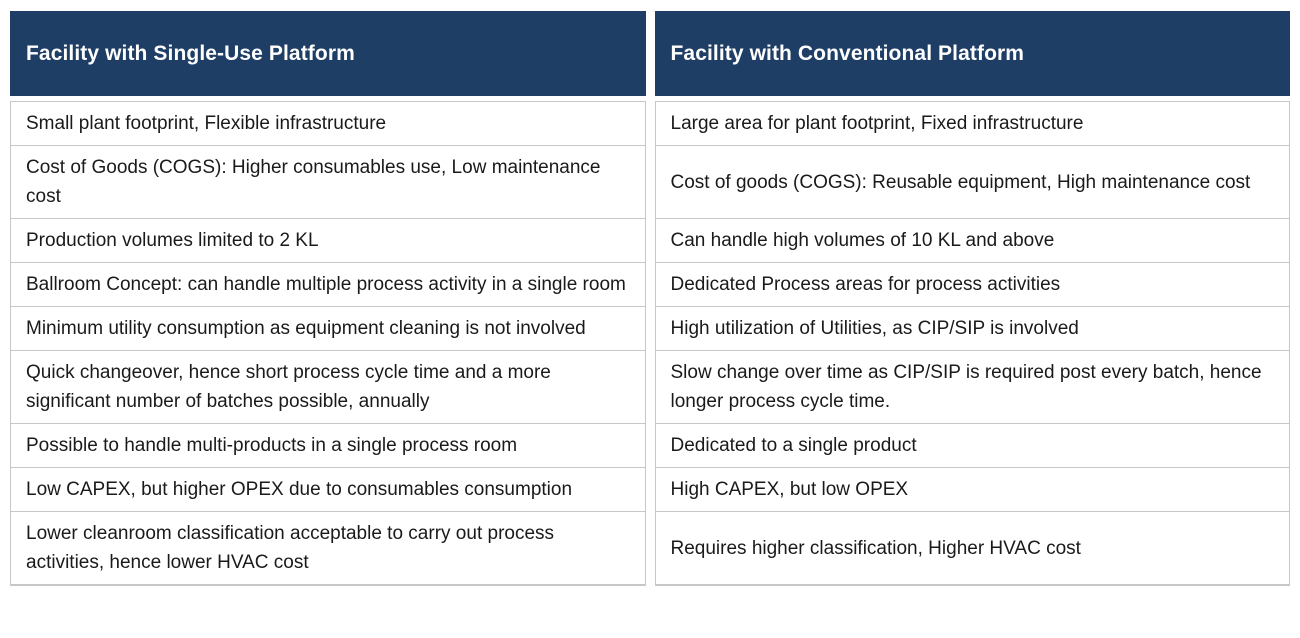 The image size is (1300, 638). I want to click on table-cell: High CAPEX, but low OPEX, so click(972, 489).